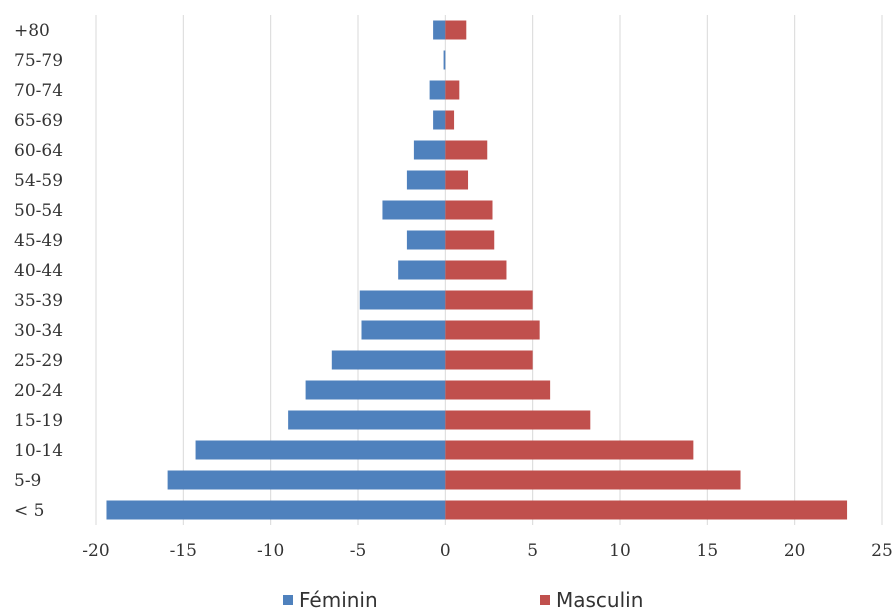 The image size is (896, 615). I want to click on legend: Féminin Masculin, so click(448, 600).